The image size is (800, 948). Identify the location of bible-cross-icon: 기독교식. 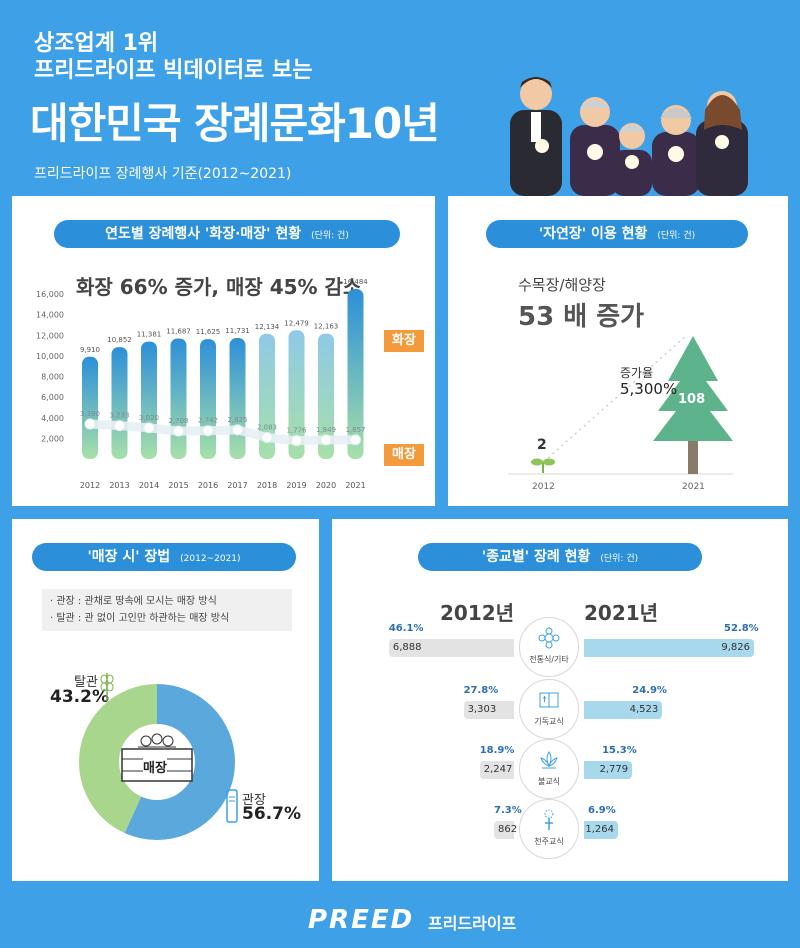
(549, 709).